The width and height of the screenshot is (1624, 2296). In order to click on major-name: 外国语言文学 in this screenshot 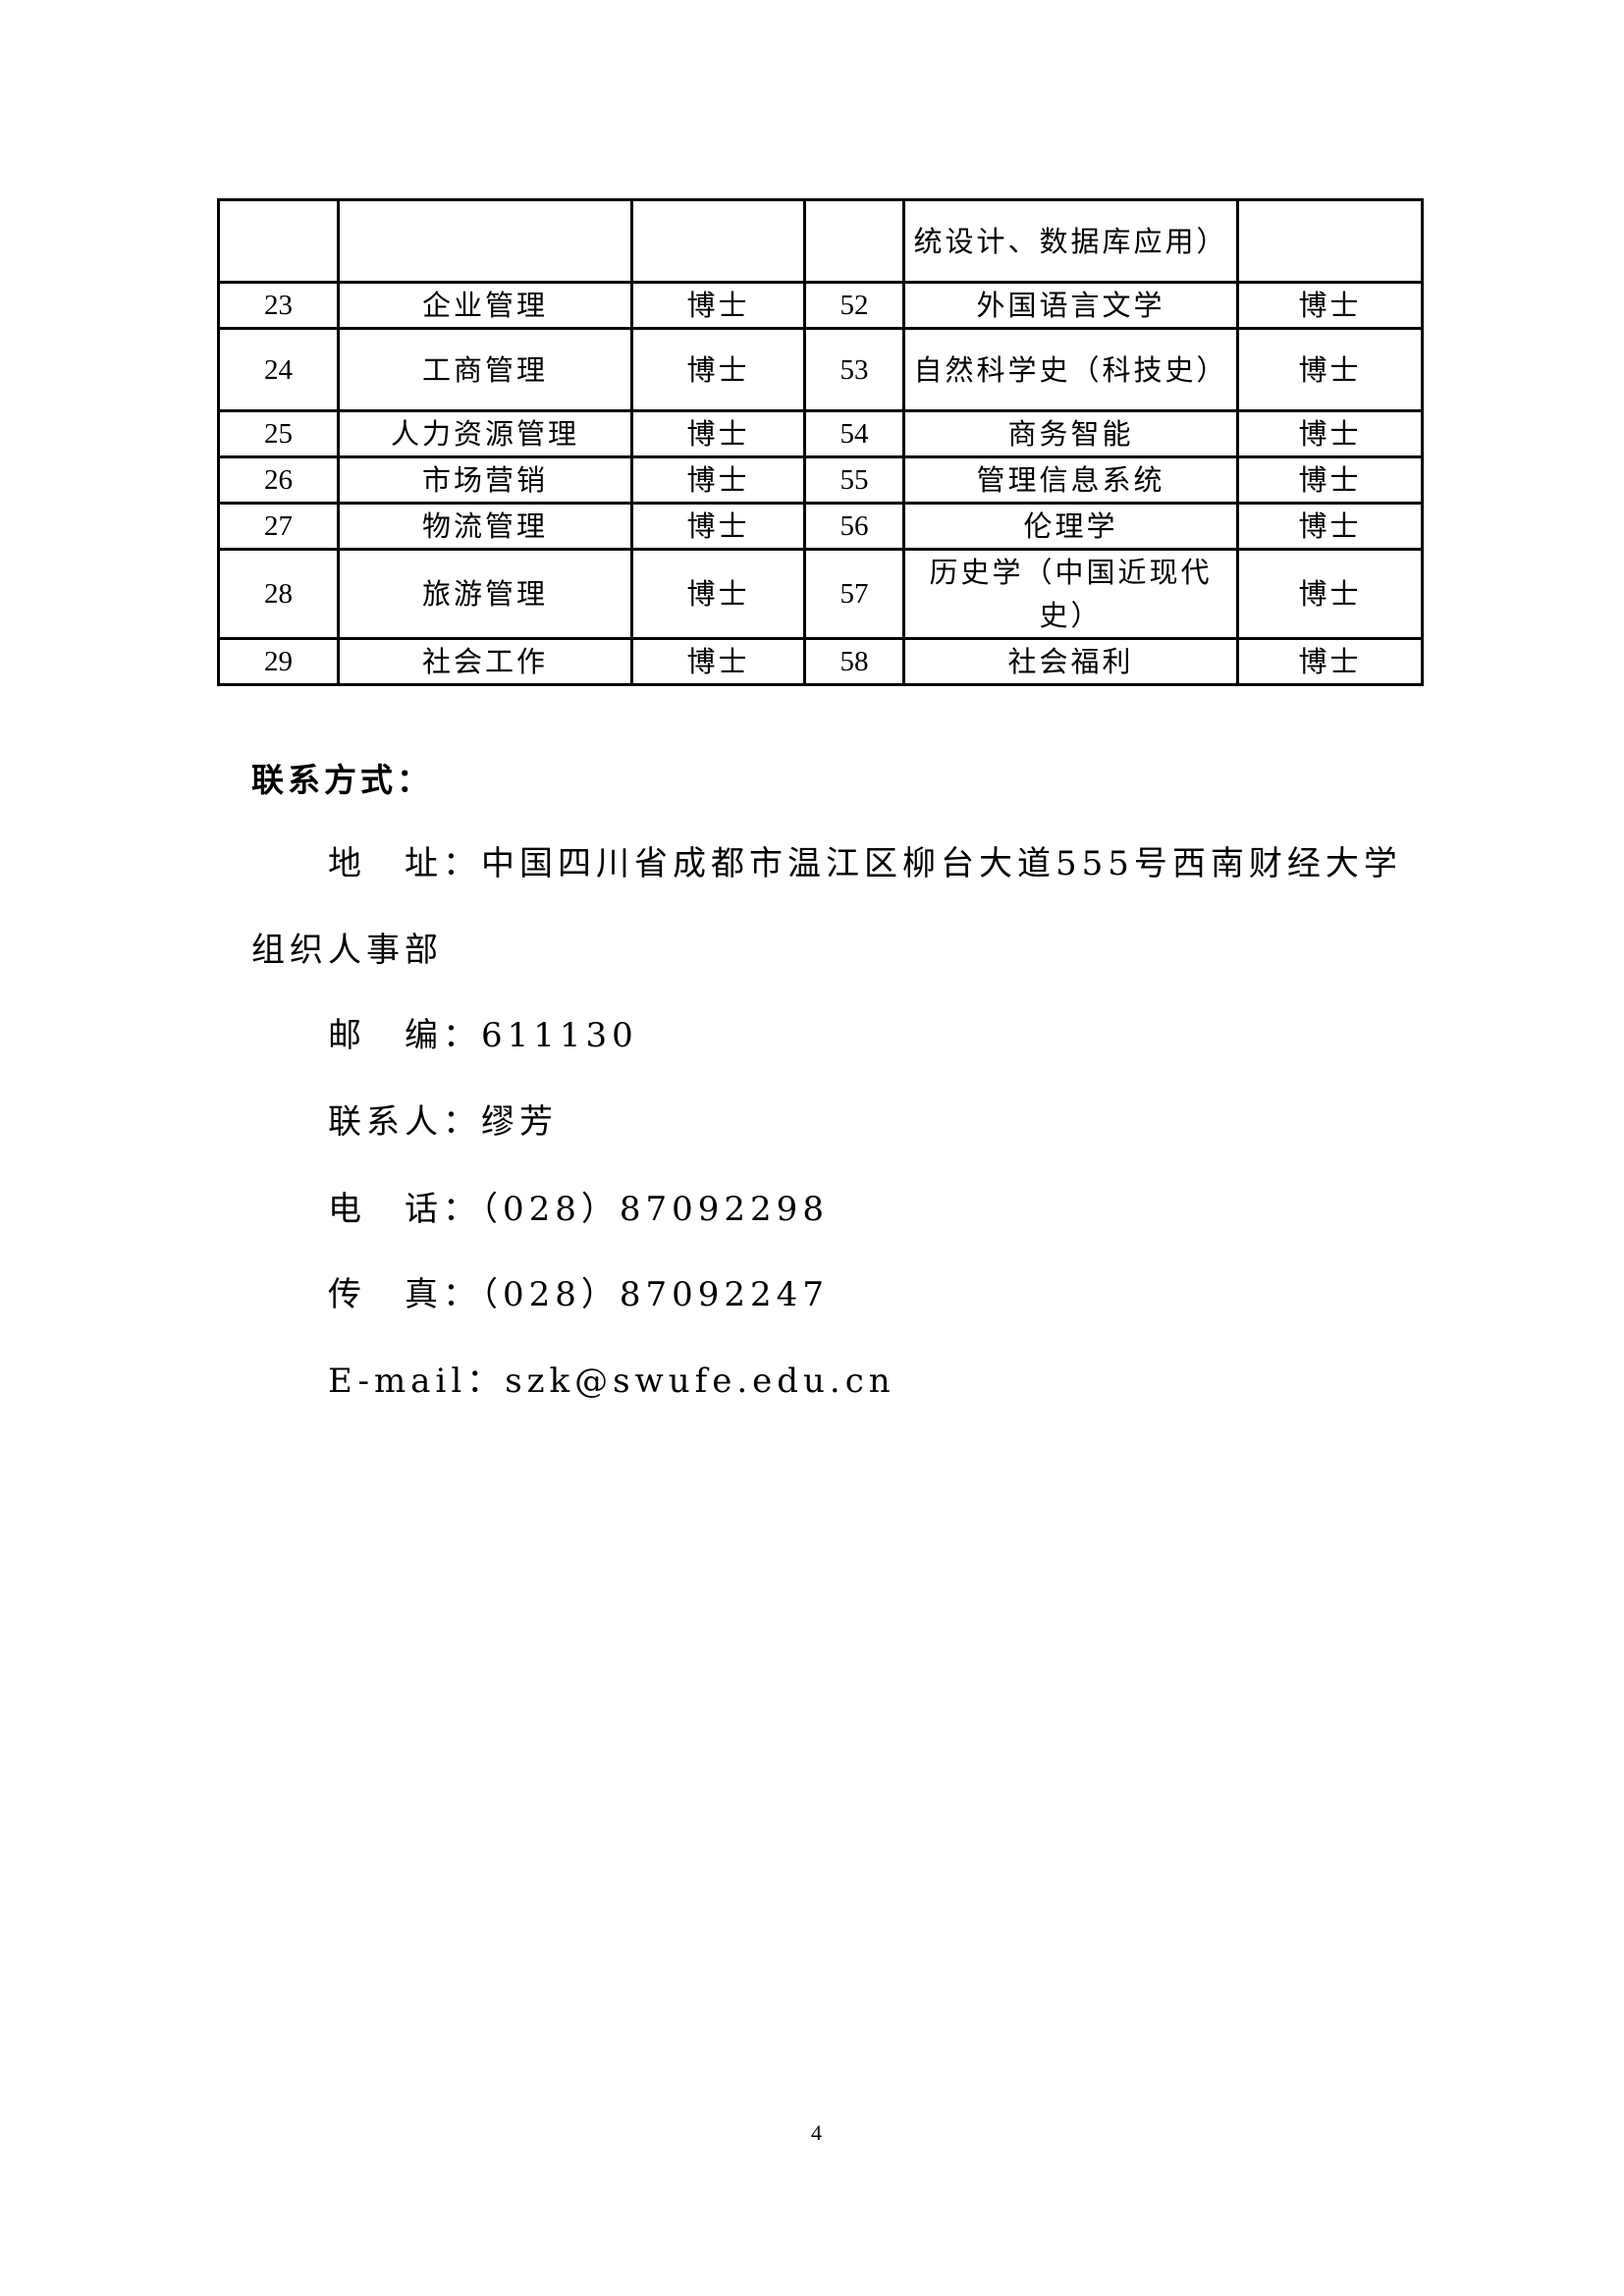, I will do `click(1070, 305)`.